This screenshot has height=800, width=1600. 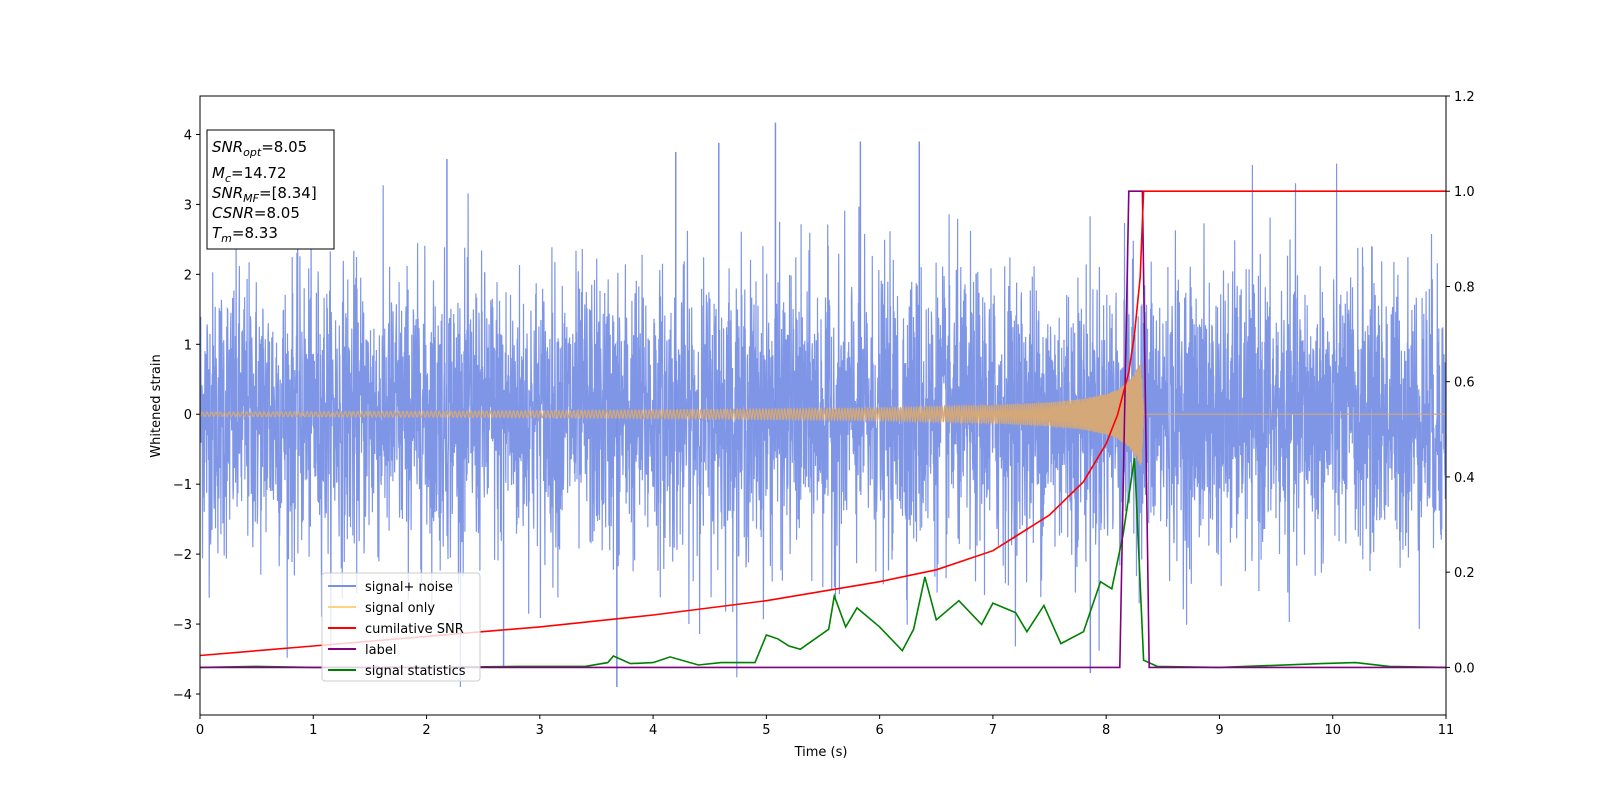 I want to click on y-right-tick-label: 0.6, so click(x=1464, y=383).